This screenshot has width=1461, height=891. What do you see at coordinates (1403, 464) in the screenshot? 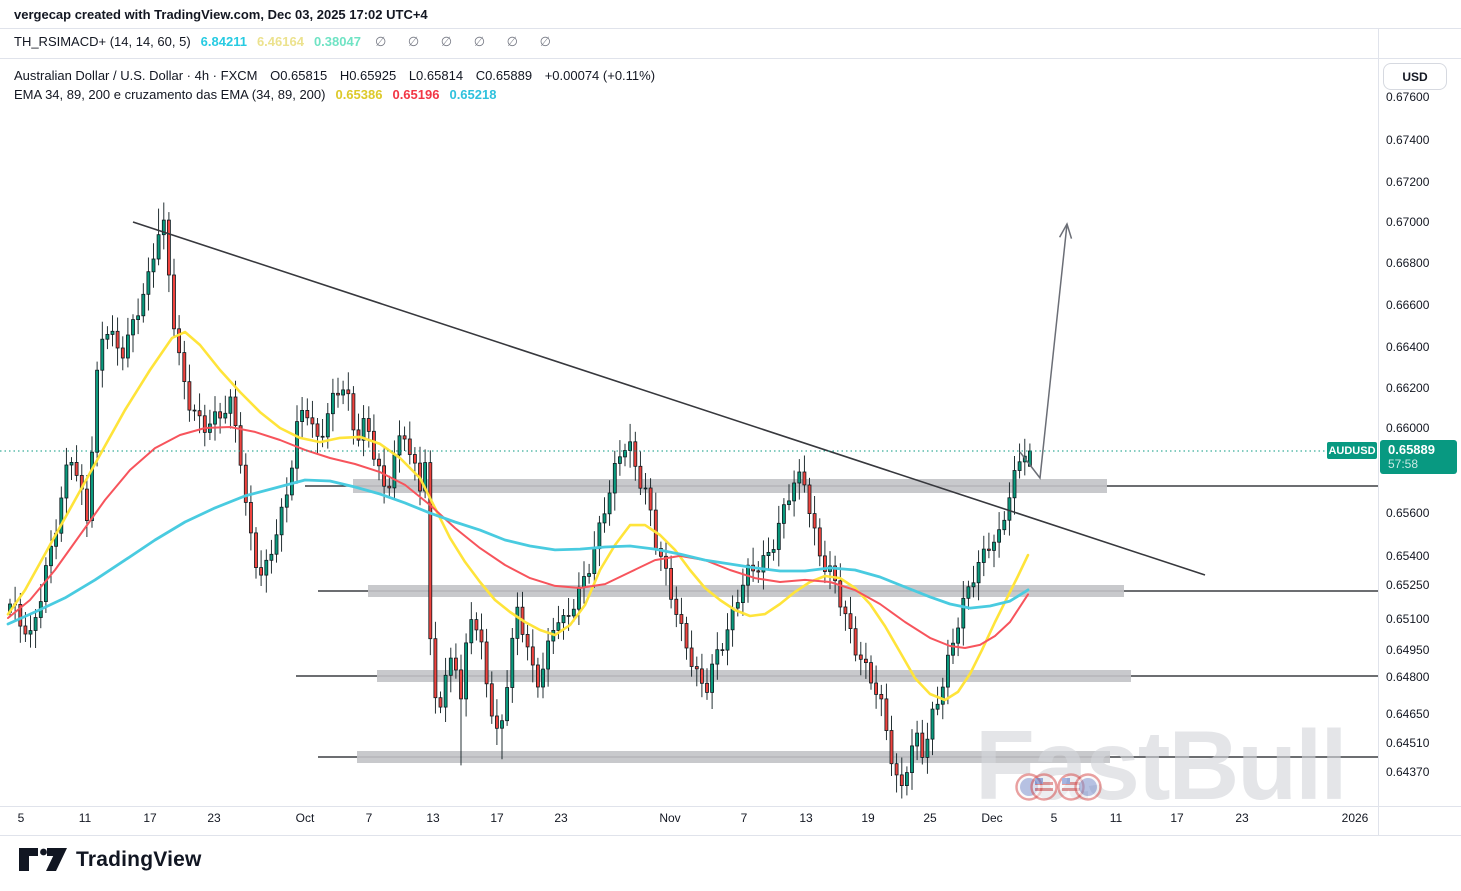
I see `bar-countdown: 57:58` at bounding box center [1403, 464].